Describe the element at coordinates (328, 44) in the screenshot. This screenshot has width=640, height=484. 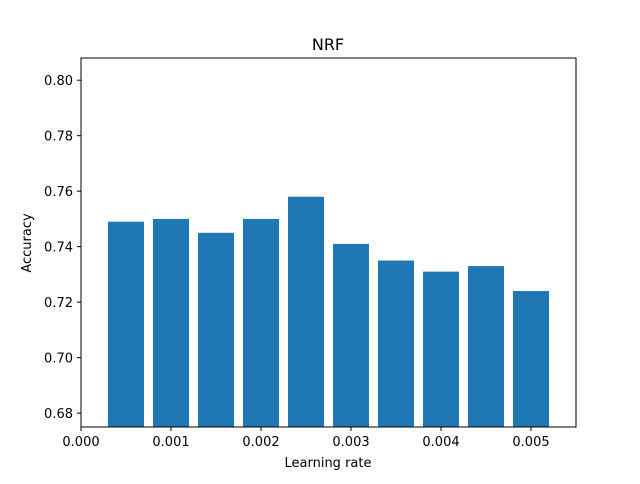
I see `chart-title: NRF` at that location.